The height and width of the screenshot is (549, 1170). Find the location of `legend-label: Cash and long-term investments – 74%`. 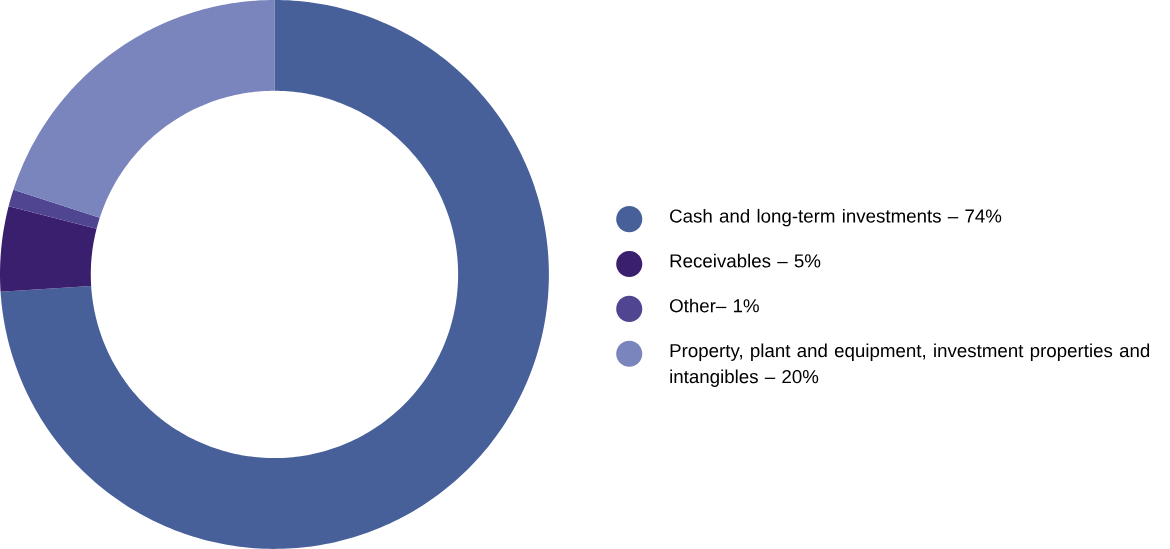

legend-label: Cash and long-term investments – 74% is located at coordinates (836, 217).